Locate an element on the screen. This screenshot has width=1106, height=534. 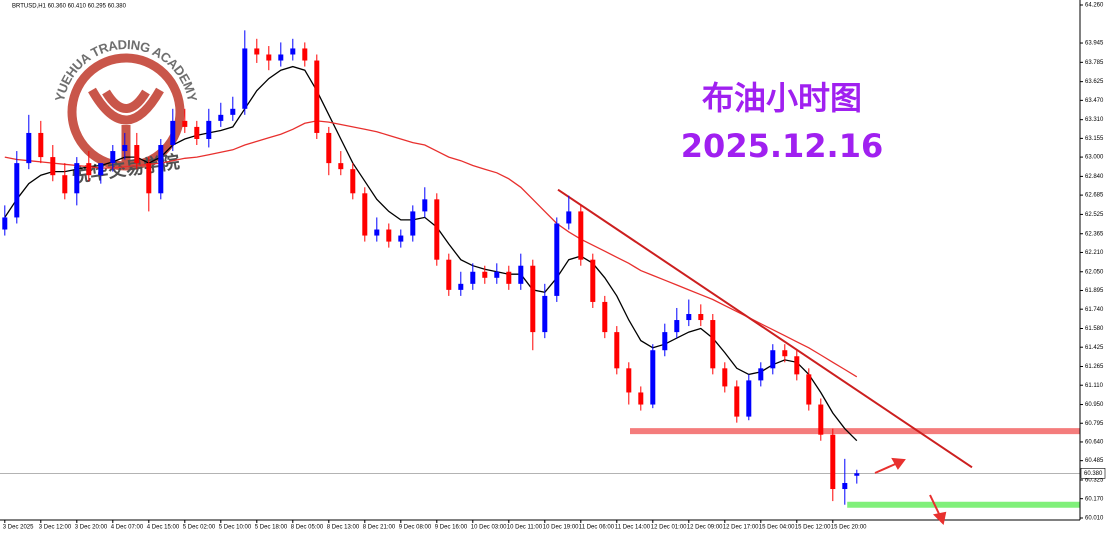
y-tick-label: 64.260 is located at coordinates (1094, 6).